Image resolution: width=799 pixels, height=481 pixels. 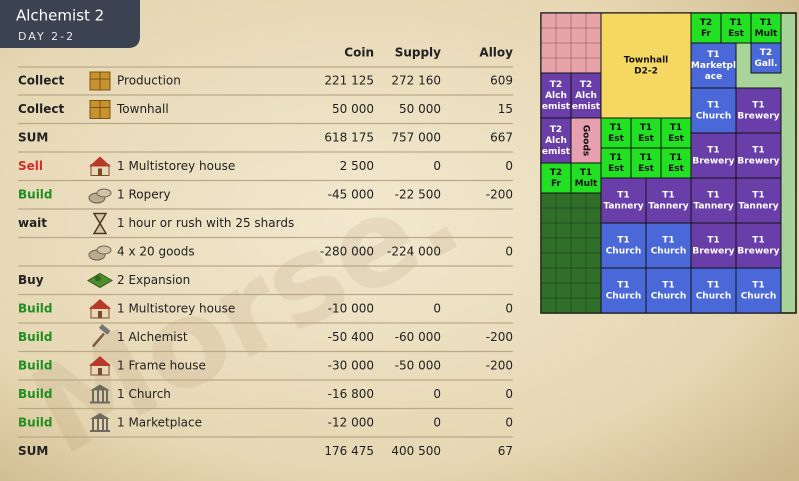 I want to click on row-action: SUM, so click(x=33, y=451).